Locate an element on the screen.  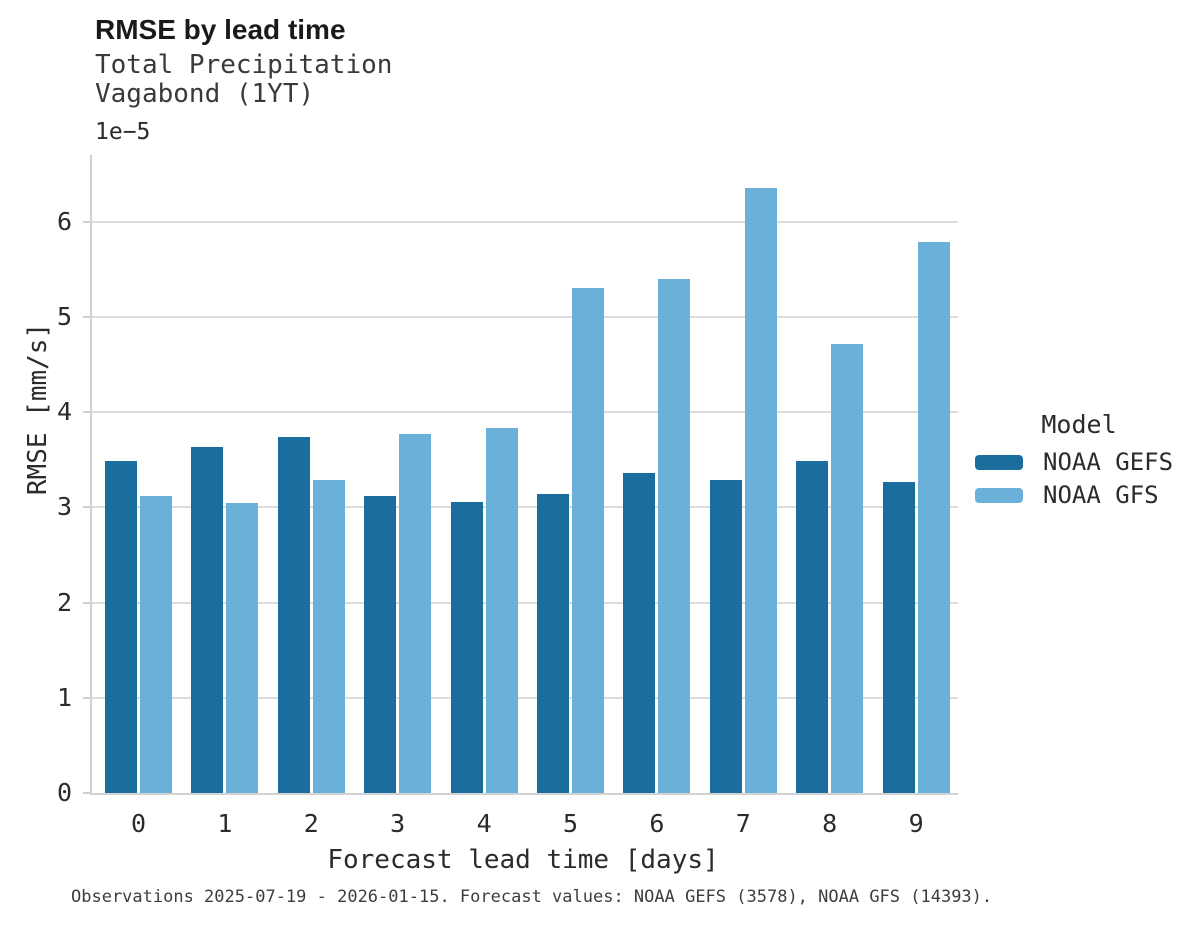
y-tick-label-4: 4 is located at coordinates (64, 411).